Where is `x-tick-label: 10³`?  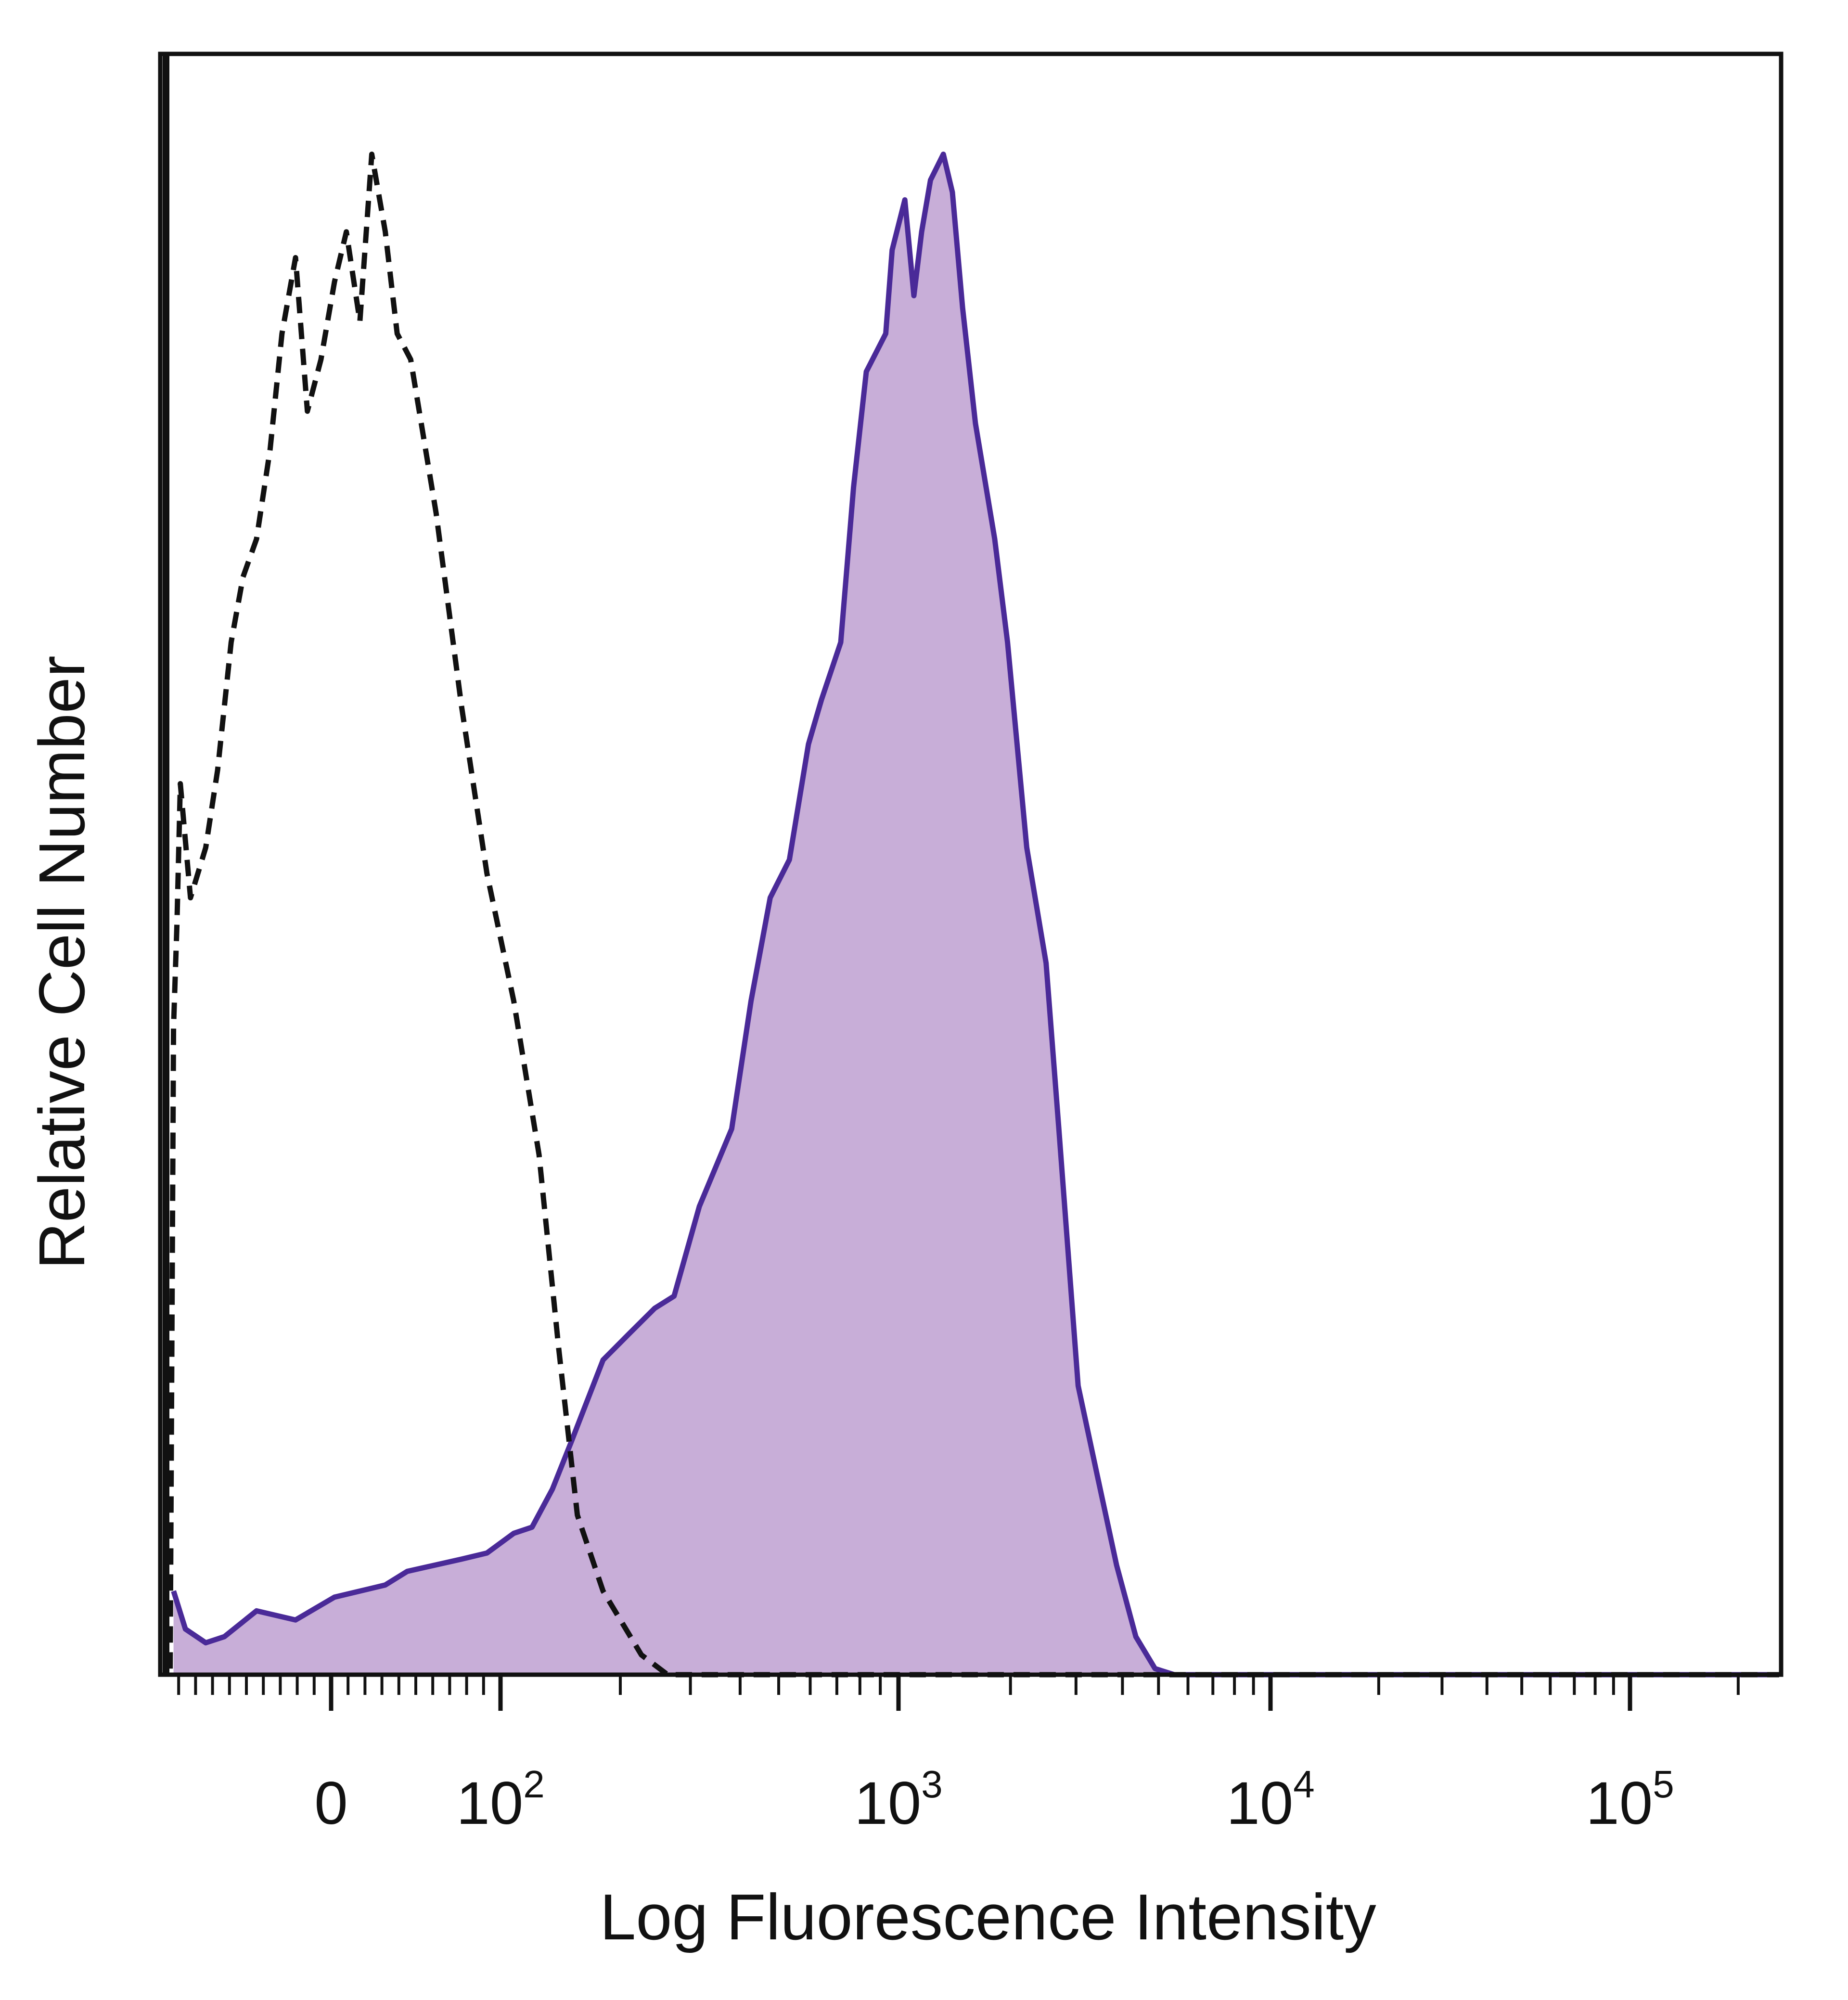
x-tick-label: 10³ is located at coordinates (898, 1800).